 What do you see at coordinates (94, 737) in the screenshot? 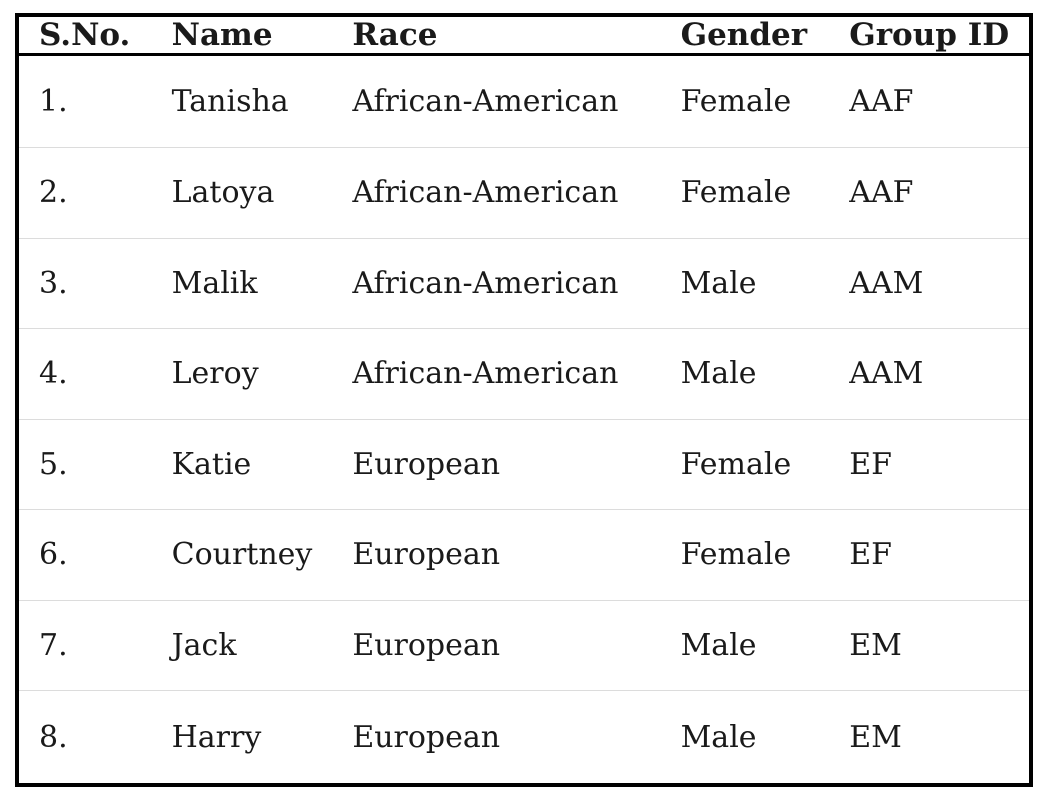
I see `cell-sno: 8.` at bounding box center [94, 737].